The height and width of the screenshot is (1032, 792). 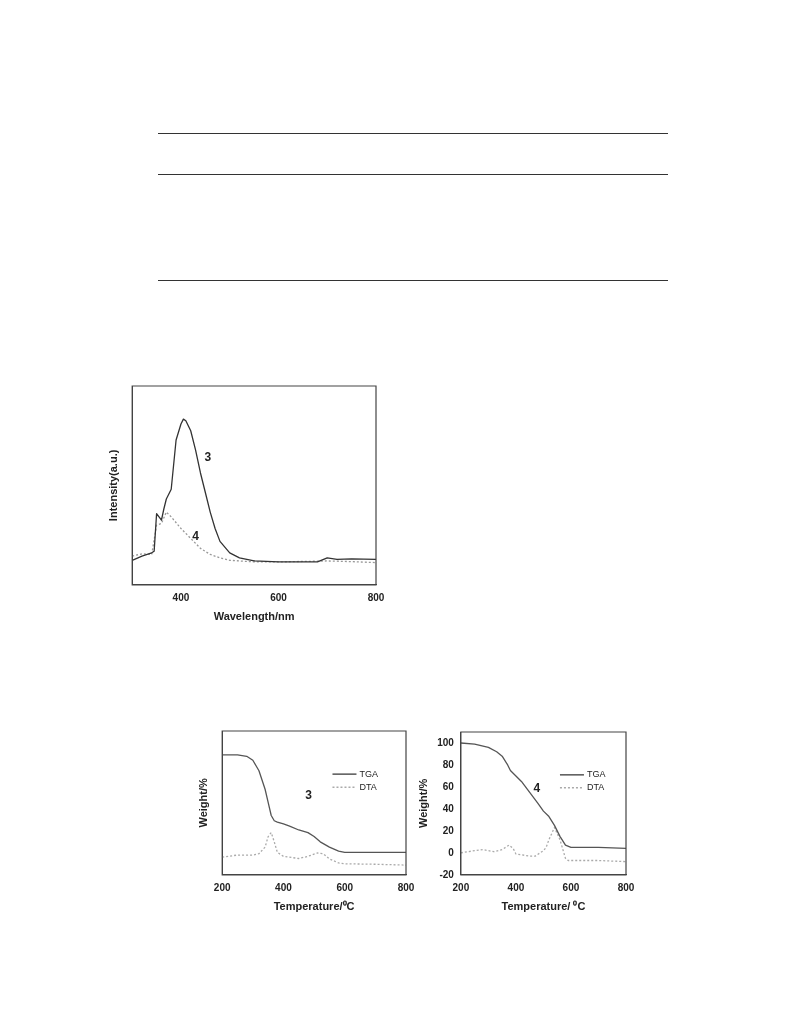 I want to click on y-tick-label: 40, so click(x=448, y=808).